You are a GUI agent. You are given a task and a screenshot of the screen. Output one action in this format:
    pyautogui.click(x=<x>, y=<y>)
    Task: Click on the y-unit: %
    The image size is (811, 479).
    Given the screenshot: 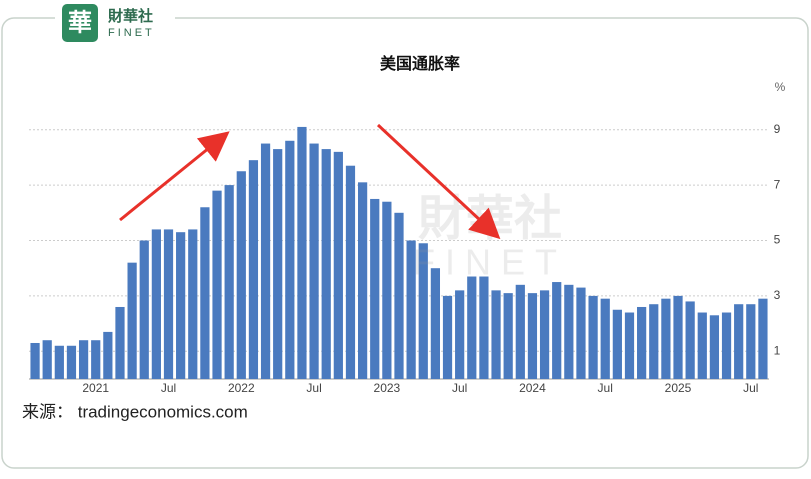 What is the action you would take?
    pyautogui.click(x=780, y=87)
    